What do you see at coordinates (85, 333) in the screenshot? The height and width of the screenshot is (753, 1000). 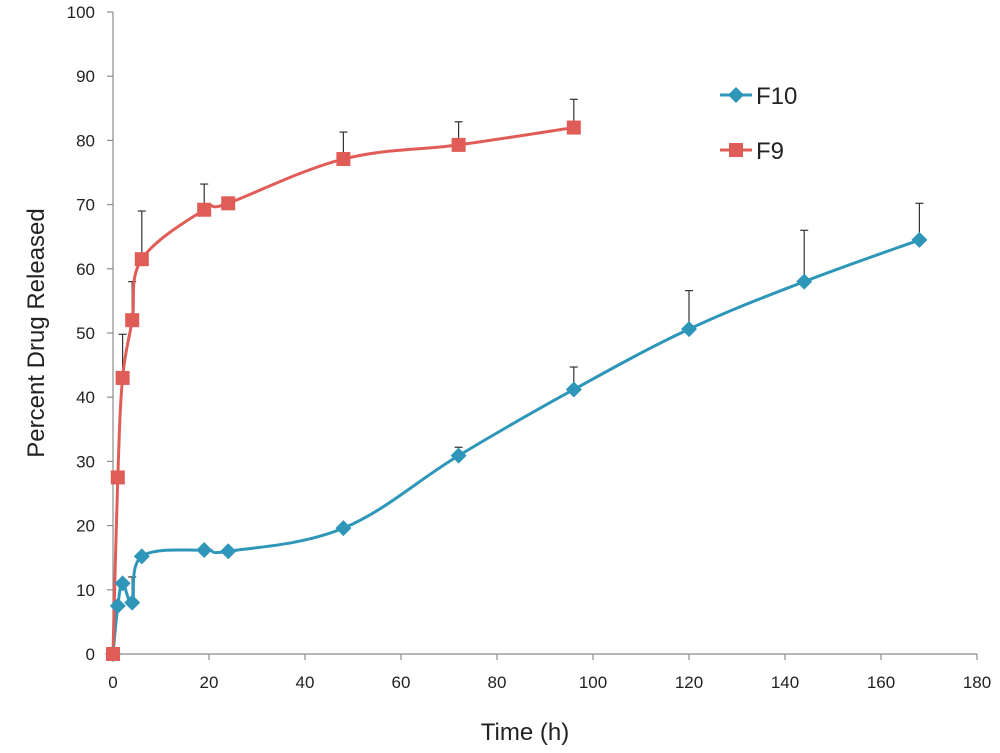 I see `y-tick-label: 50` at bounding box center [85, 333].